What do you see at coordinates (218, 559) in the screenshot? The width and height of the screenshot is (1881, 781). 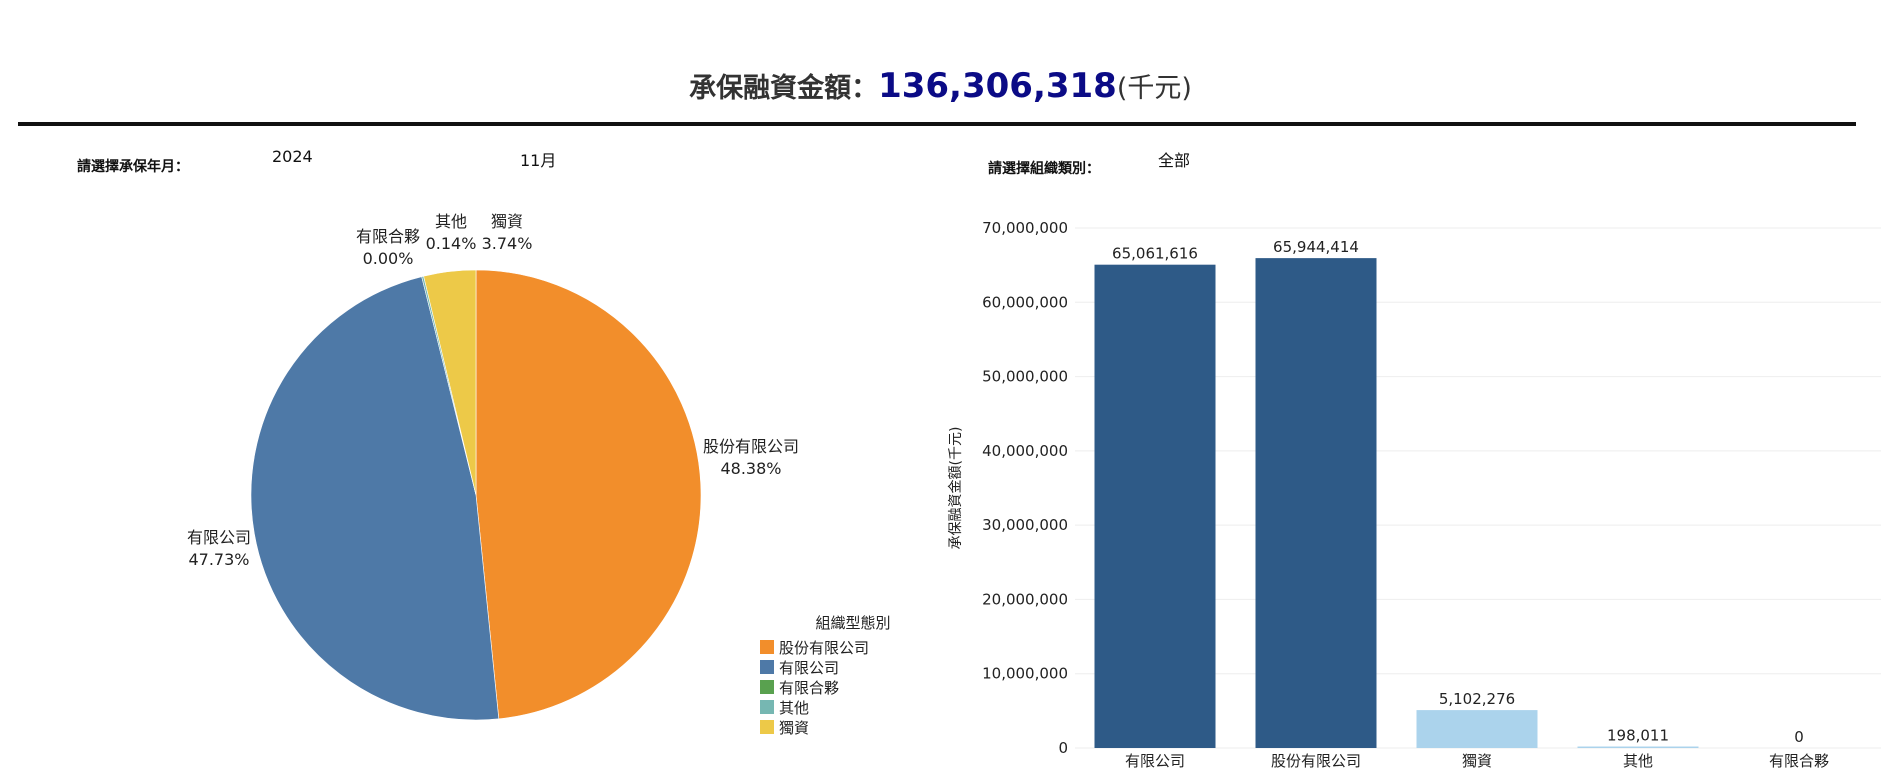 I see `pie-label-percent: 47.73%` at bounding box center [218, 559].